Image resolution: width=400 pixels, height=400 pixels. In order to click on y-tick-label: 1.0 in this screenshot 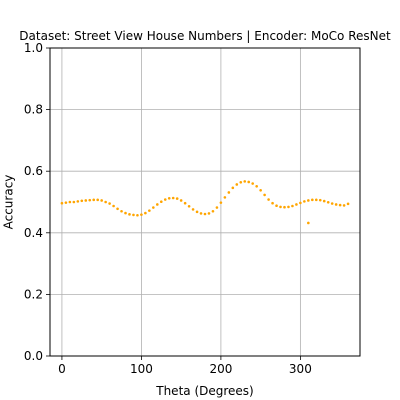, I will do `click(33, 48)`.